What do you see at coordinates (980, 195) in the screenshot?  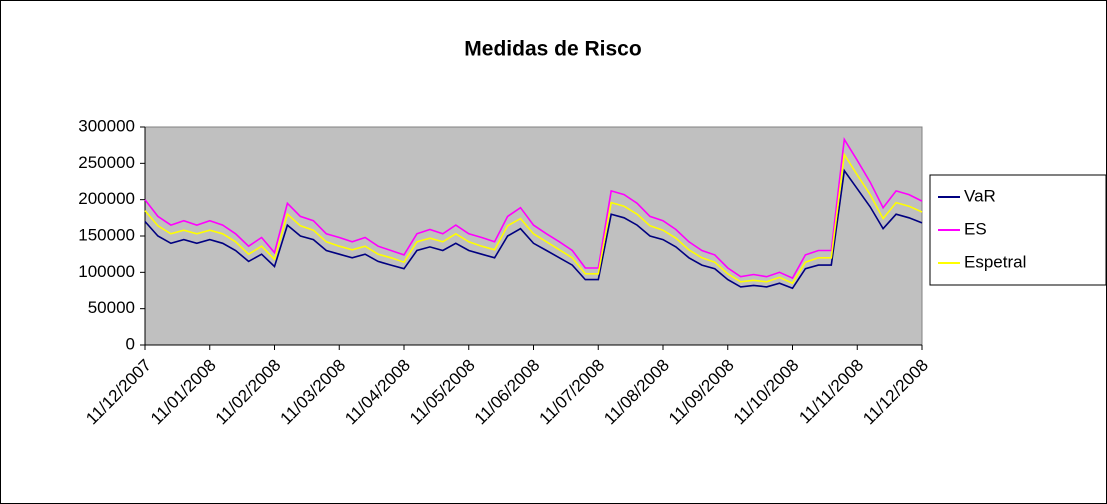 I see `legend-label: VaR` at bounding box center [980, 195].